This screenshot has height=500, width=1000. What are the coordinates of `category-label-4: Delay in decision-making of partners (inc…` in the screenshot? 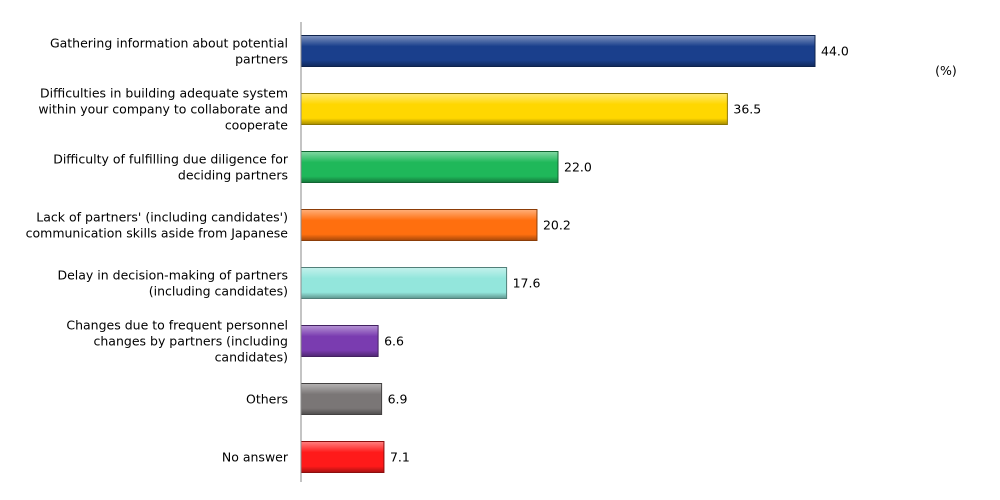 It's located at (172, 283).